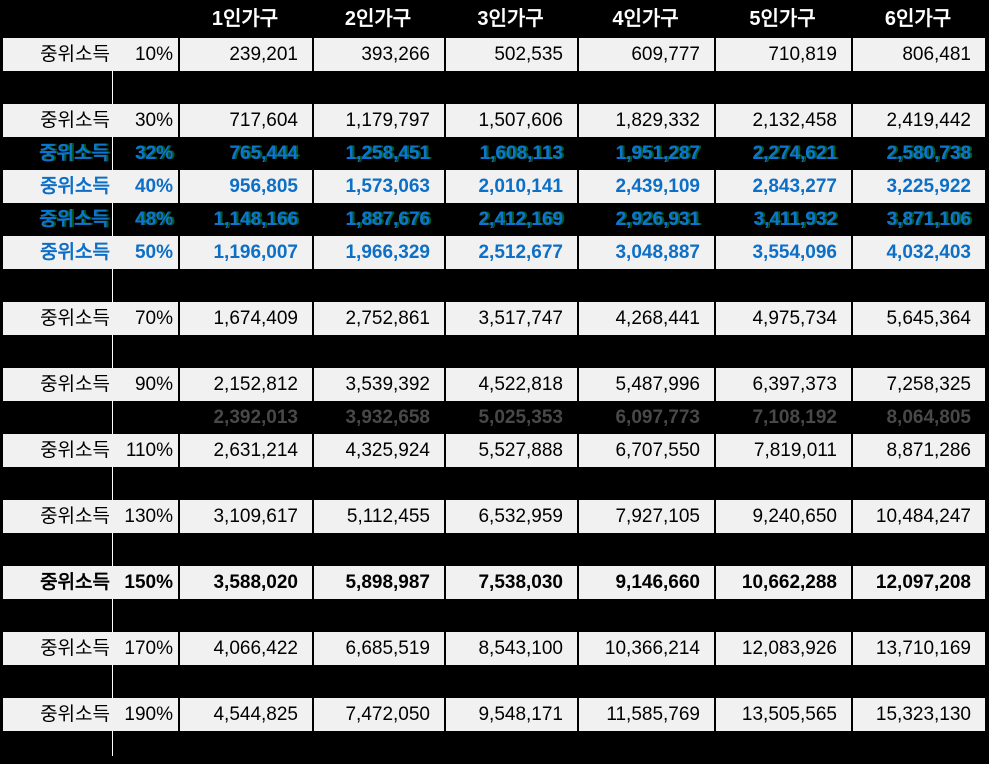 This screenshot has height=764, width=989. I want to click on value-cell: 15,323,130, so click(918, 714).